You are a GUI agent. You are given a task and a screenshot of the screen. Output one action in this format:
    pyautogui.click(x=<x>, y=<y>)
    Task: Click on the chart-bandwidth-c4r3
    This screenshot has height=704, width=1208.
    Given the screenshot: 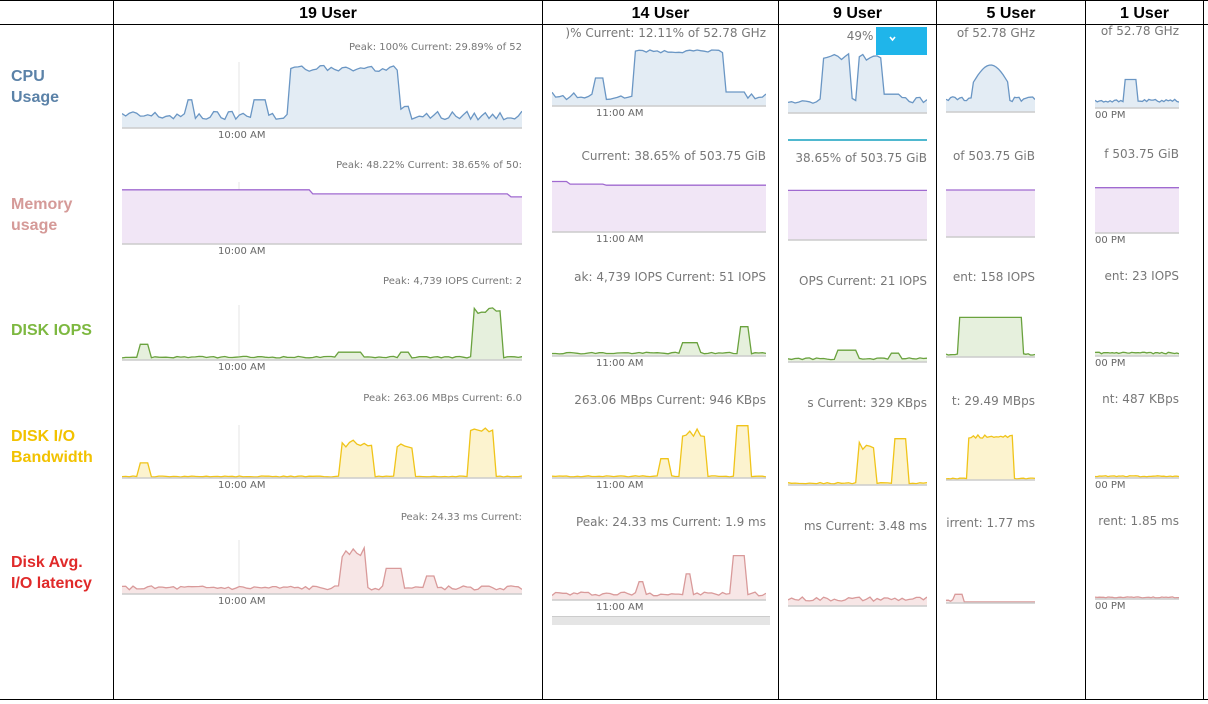 What is the action you would take?
    pyautogui.click(x=1137, y=477)
    